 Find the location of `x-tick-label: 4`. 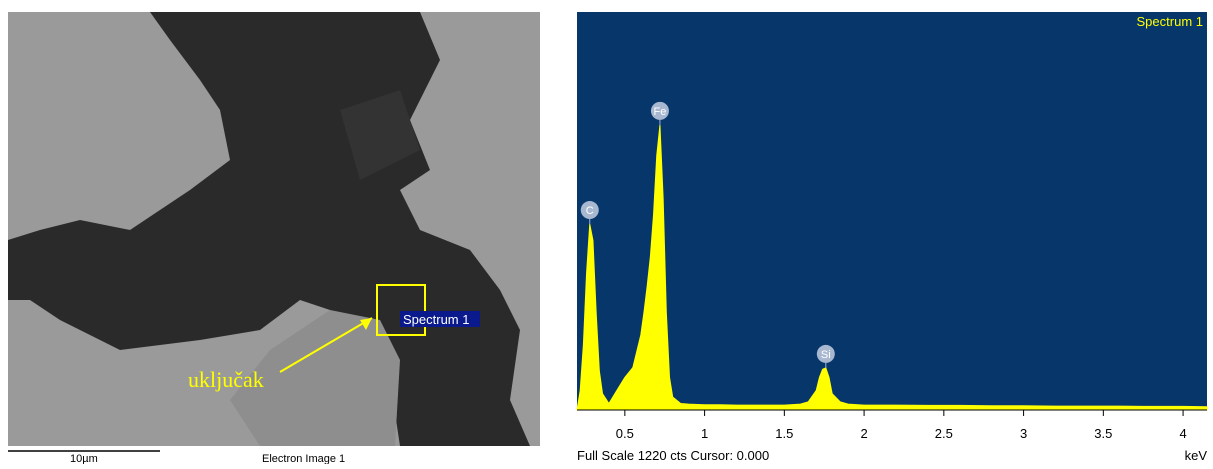

x-tick-label: 4 is located at coordinates (1182, 433).